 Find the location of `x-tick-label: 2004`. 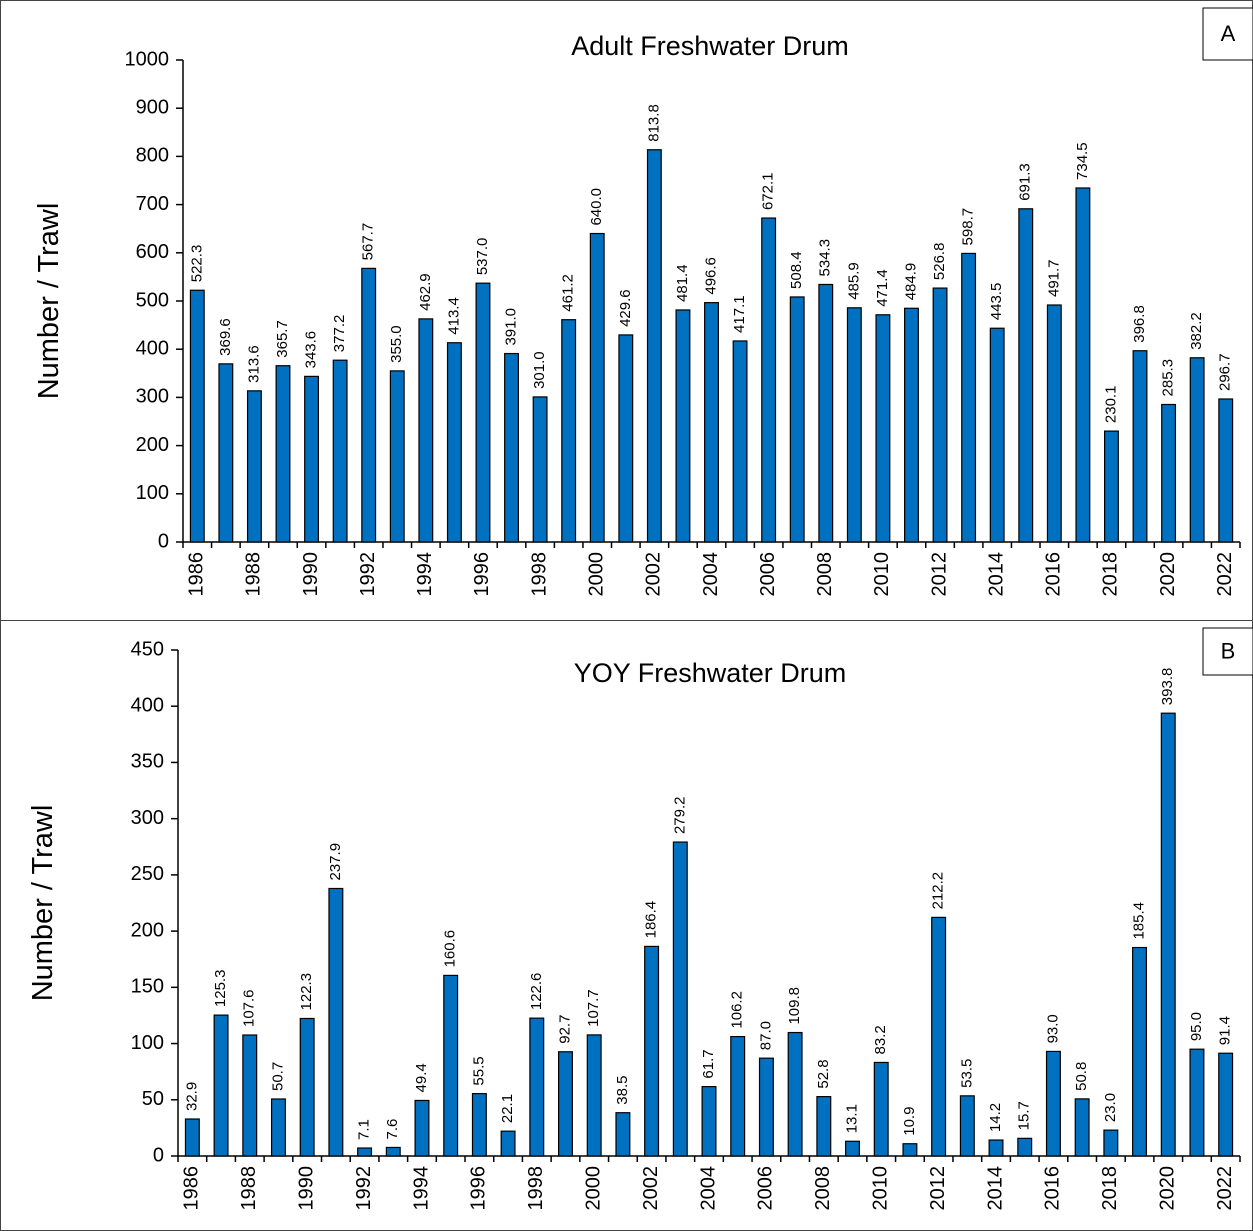

x-tick-label: 2004 is located at coordinates (708, 1188).